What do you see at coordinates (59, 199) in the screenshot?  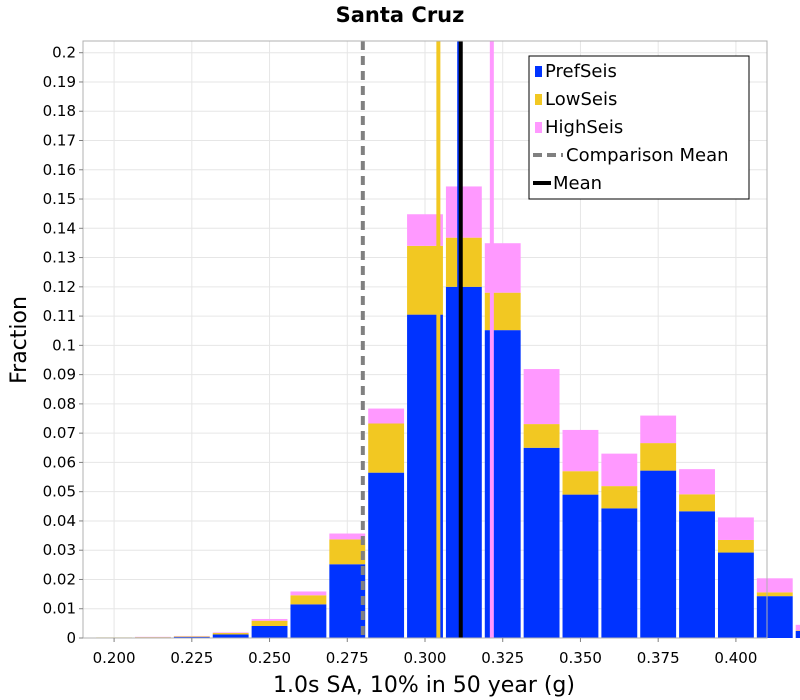 I see `y-tick-label: 0.15` at bounding box center [59, 199].